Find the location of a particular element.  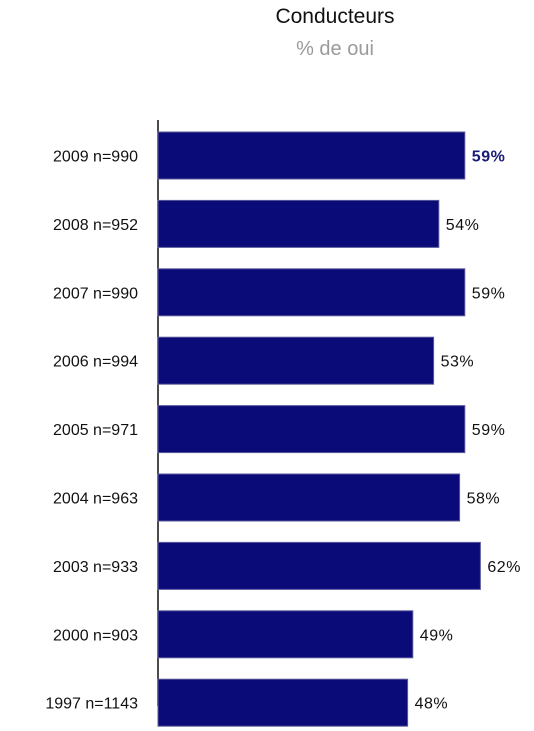

value-label-3: 53% is located at coordinates (458, 362).